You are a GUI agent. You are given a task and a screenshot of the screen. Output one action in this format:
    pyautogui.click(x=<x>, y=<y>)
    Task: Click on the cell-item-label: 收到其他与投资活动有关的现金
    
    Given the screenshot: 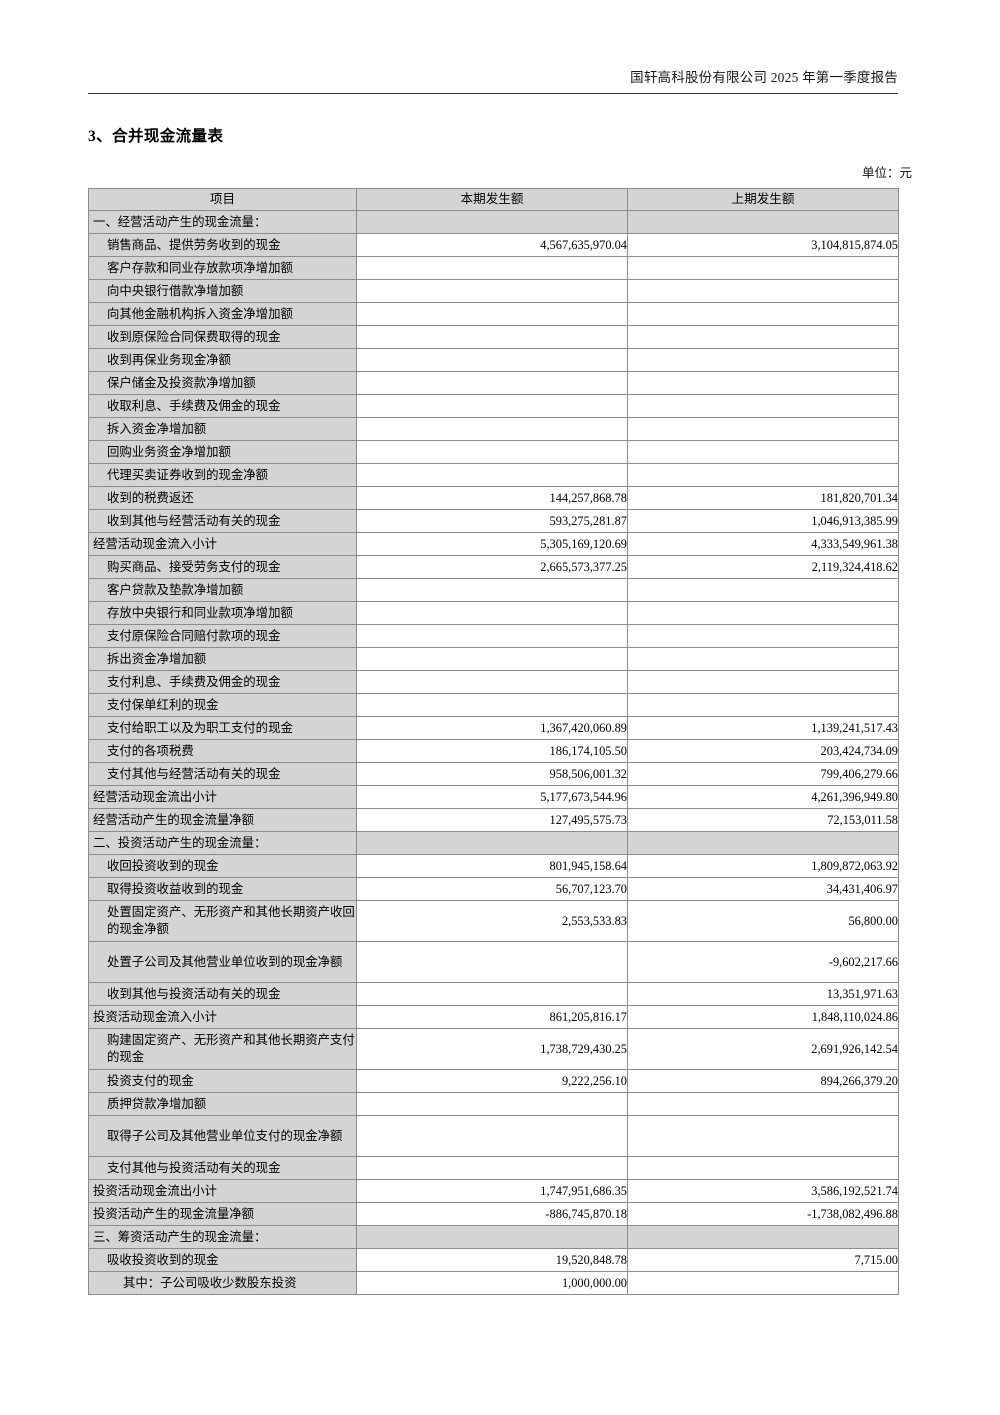 What is the action you would take?
    pyautogui.click(x=222, y=994)
    